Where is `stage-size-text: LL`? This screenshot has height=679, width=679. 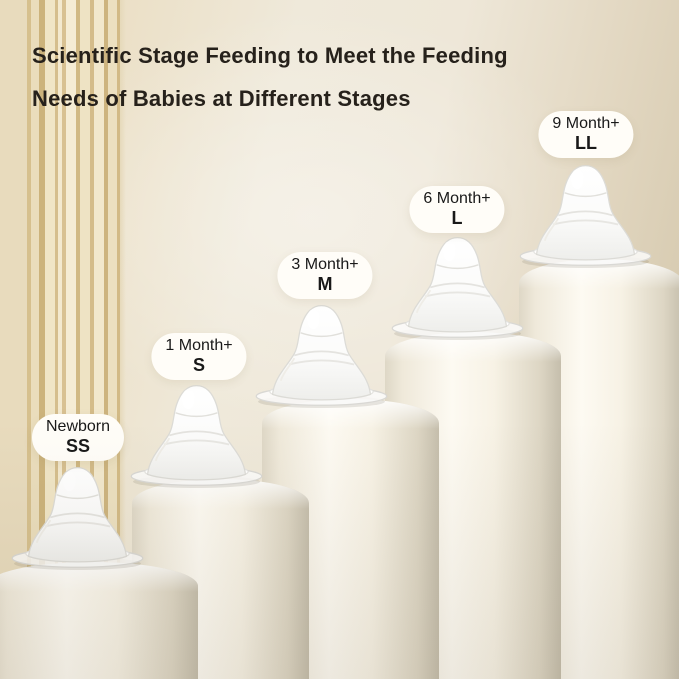 stage-size-text: LL is located at coordinates (586, 143).